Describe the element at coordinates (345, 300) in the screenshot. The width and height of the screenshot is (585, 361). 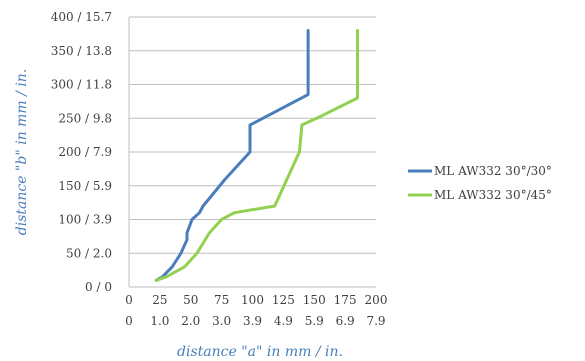
I see `x-tick-label: 175` at that location.